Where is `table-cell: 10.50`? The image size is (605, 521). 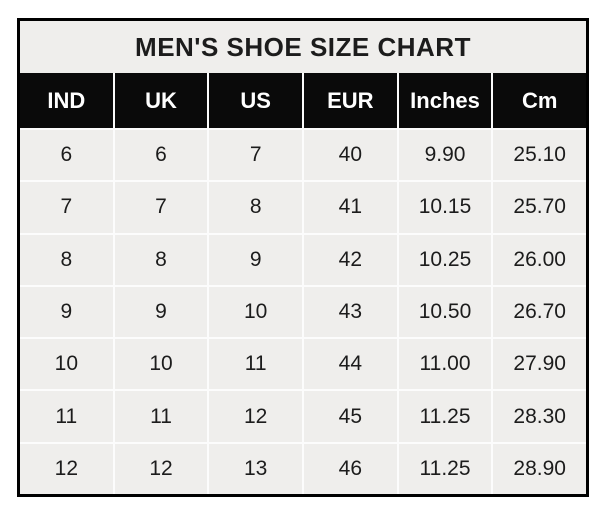
table-cell: 10.50 is located at coordinates (444, 312).